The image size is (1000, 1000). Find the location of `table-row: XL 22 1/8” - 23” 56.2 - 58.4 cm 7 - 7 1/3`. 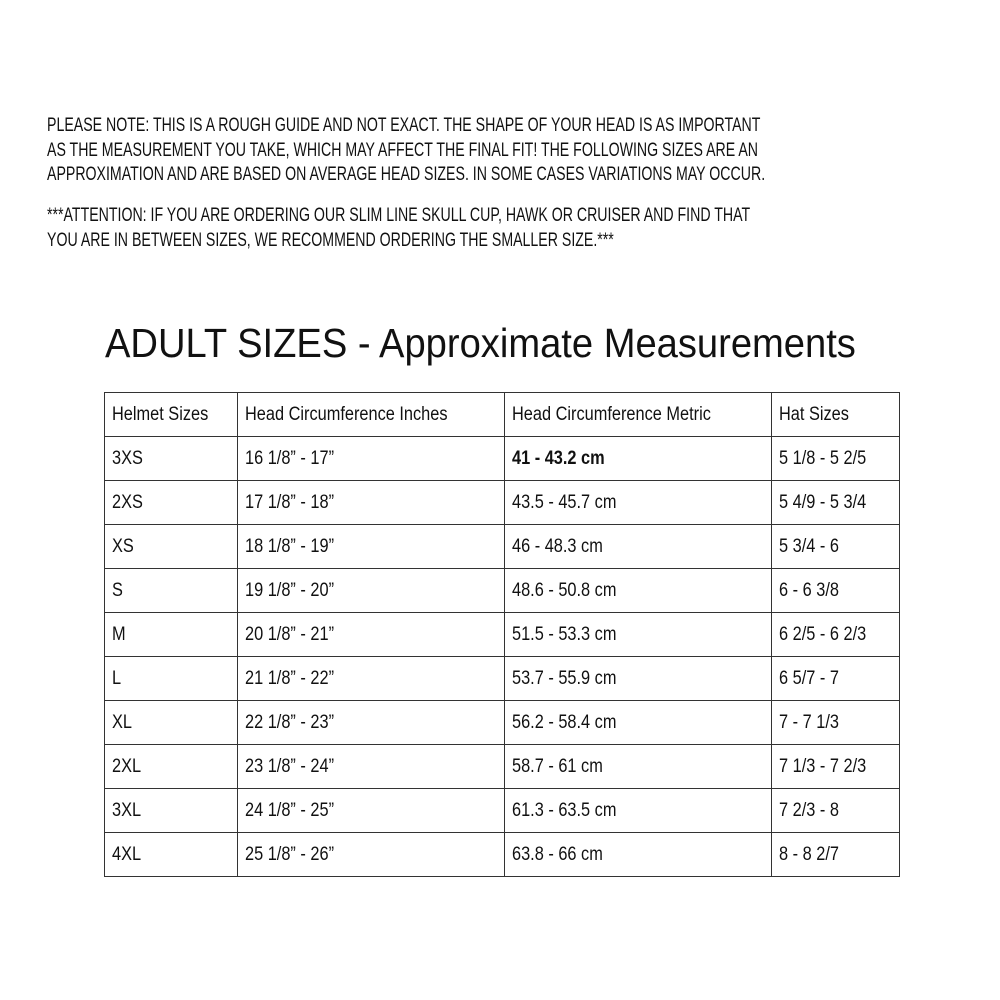

table-row: XL 22 1/8” - 23” 56.2 - 58.4 cm 7 - 7 1/3 is located at coordinates (502, 722).